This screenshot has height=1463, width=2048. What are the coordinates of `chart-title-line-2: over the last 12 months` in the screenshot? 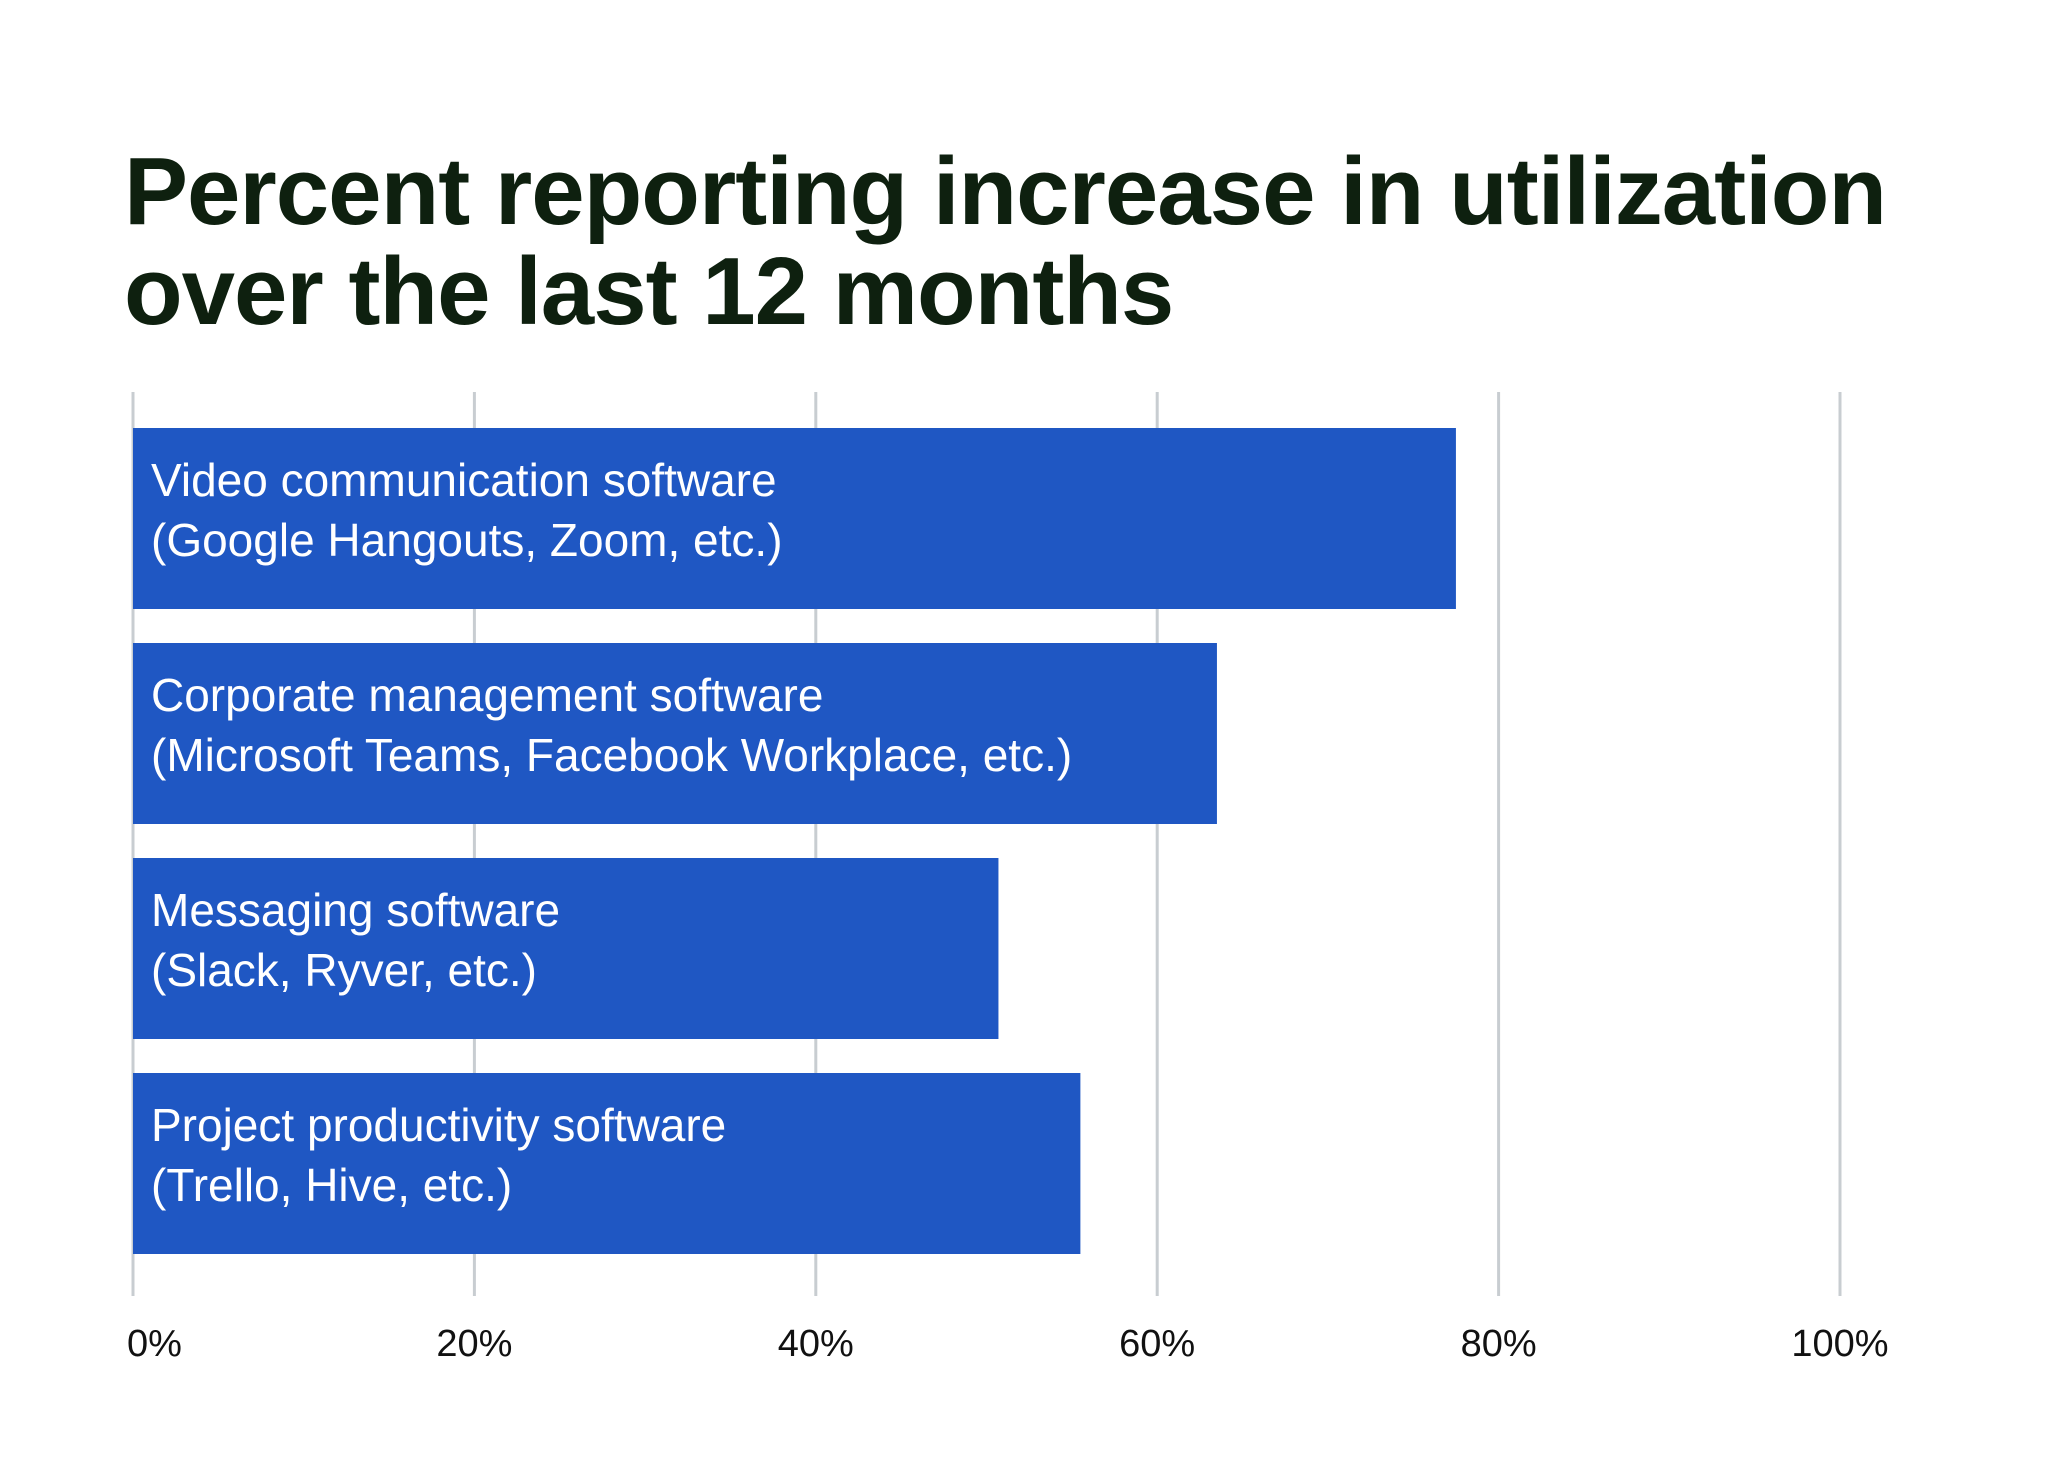 It's located at (649, 291).